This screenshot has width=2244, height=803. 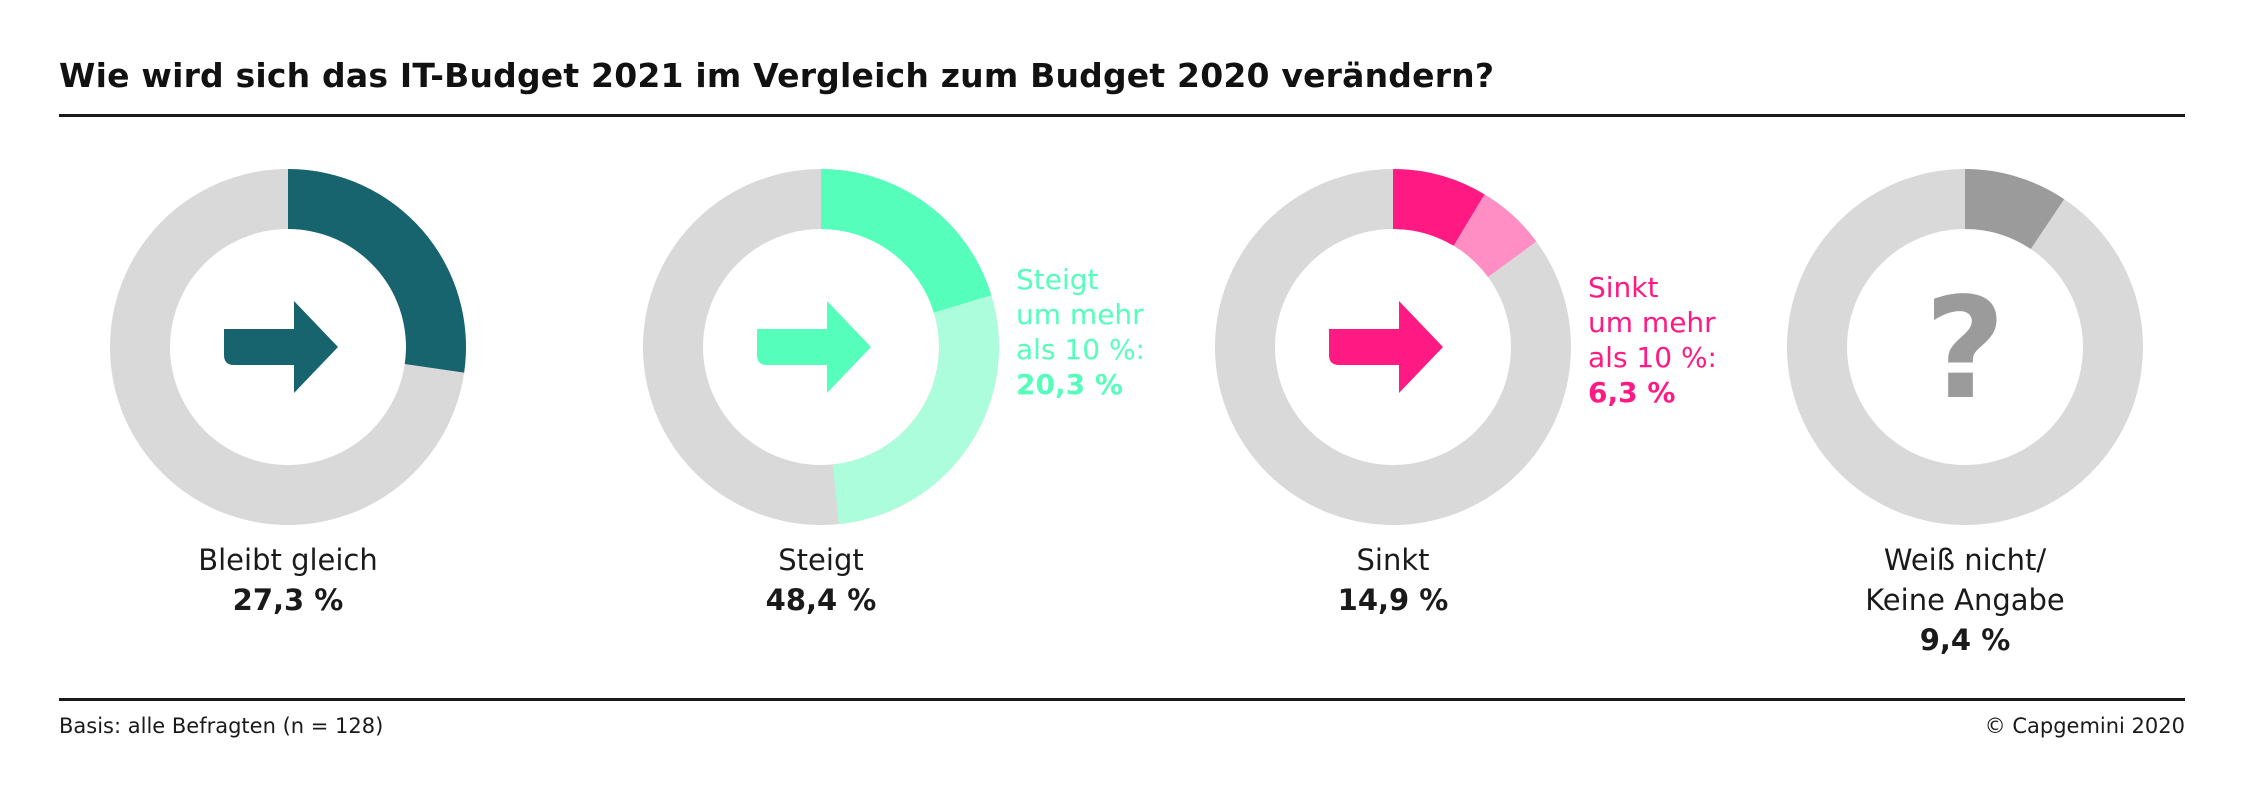 What do you see at coordinates (1069, 384) in the screenshot?
I see `callout-value: 20,3 %` at bounding box center [1069, 384].